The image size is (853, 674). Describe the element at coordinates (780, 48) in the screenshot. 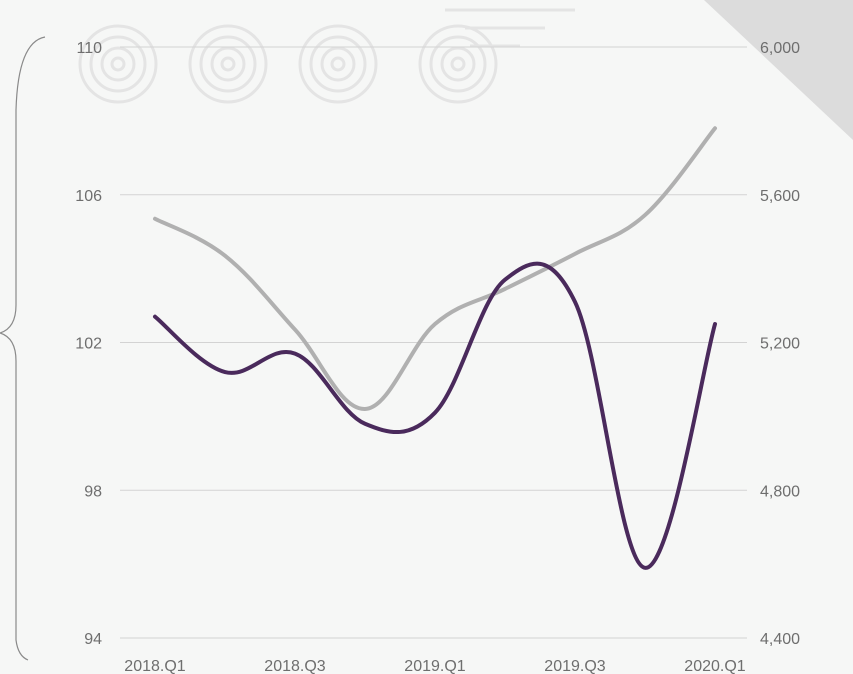

I see `right-y-tick-label: 6,000` at that location.